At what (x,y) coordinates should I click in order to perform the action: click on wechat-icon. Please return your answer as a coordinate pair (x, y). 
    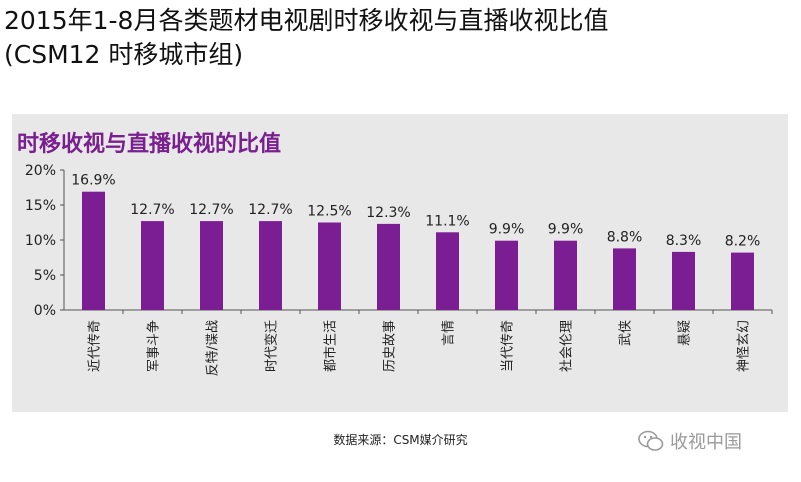
    Looking at the image, I should click on (651, 440).